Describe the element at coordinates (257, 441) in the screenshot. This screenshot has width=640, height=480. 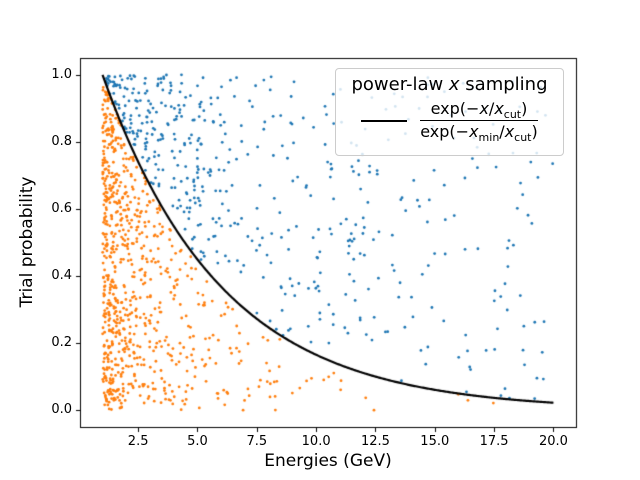
I see `x-tick-label: 7.5` at that location.